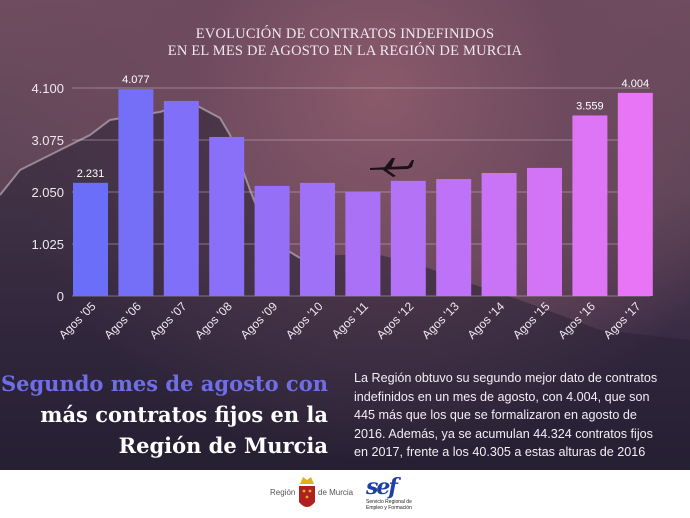 This screenshot has height=518, width=690. What do you see at coordinates (576, 320) in the screenshot?
I see `x-tick-label: Agos '16` at bounding box center [576, 320].